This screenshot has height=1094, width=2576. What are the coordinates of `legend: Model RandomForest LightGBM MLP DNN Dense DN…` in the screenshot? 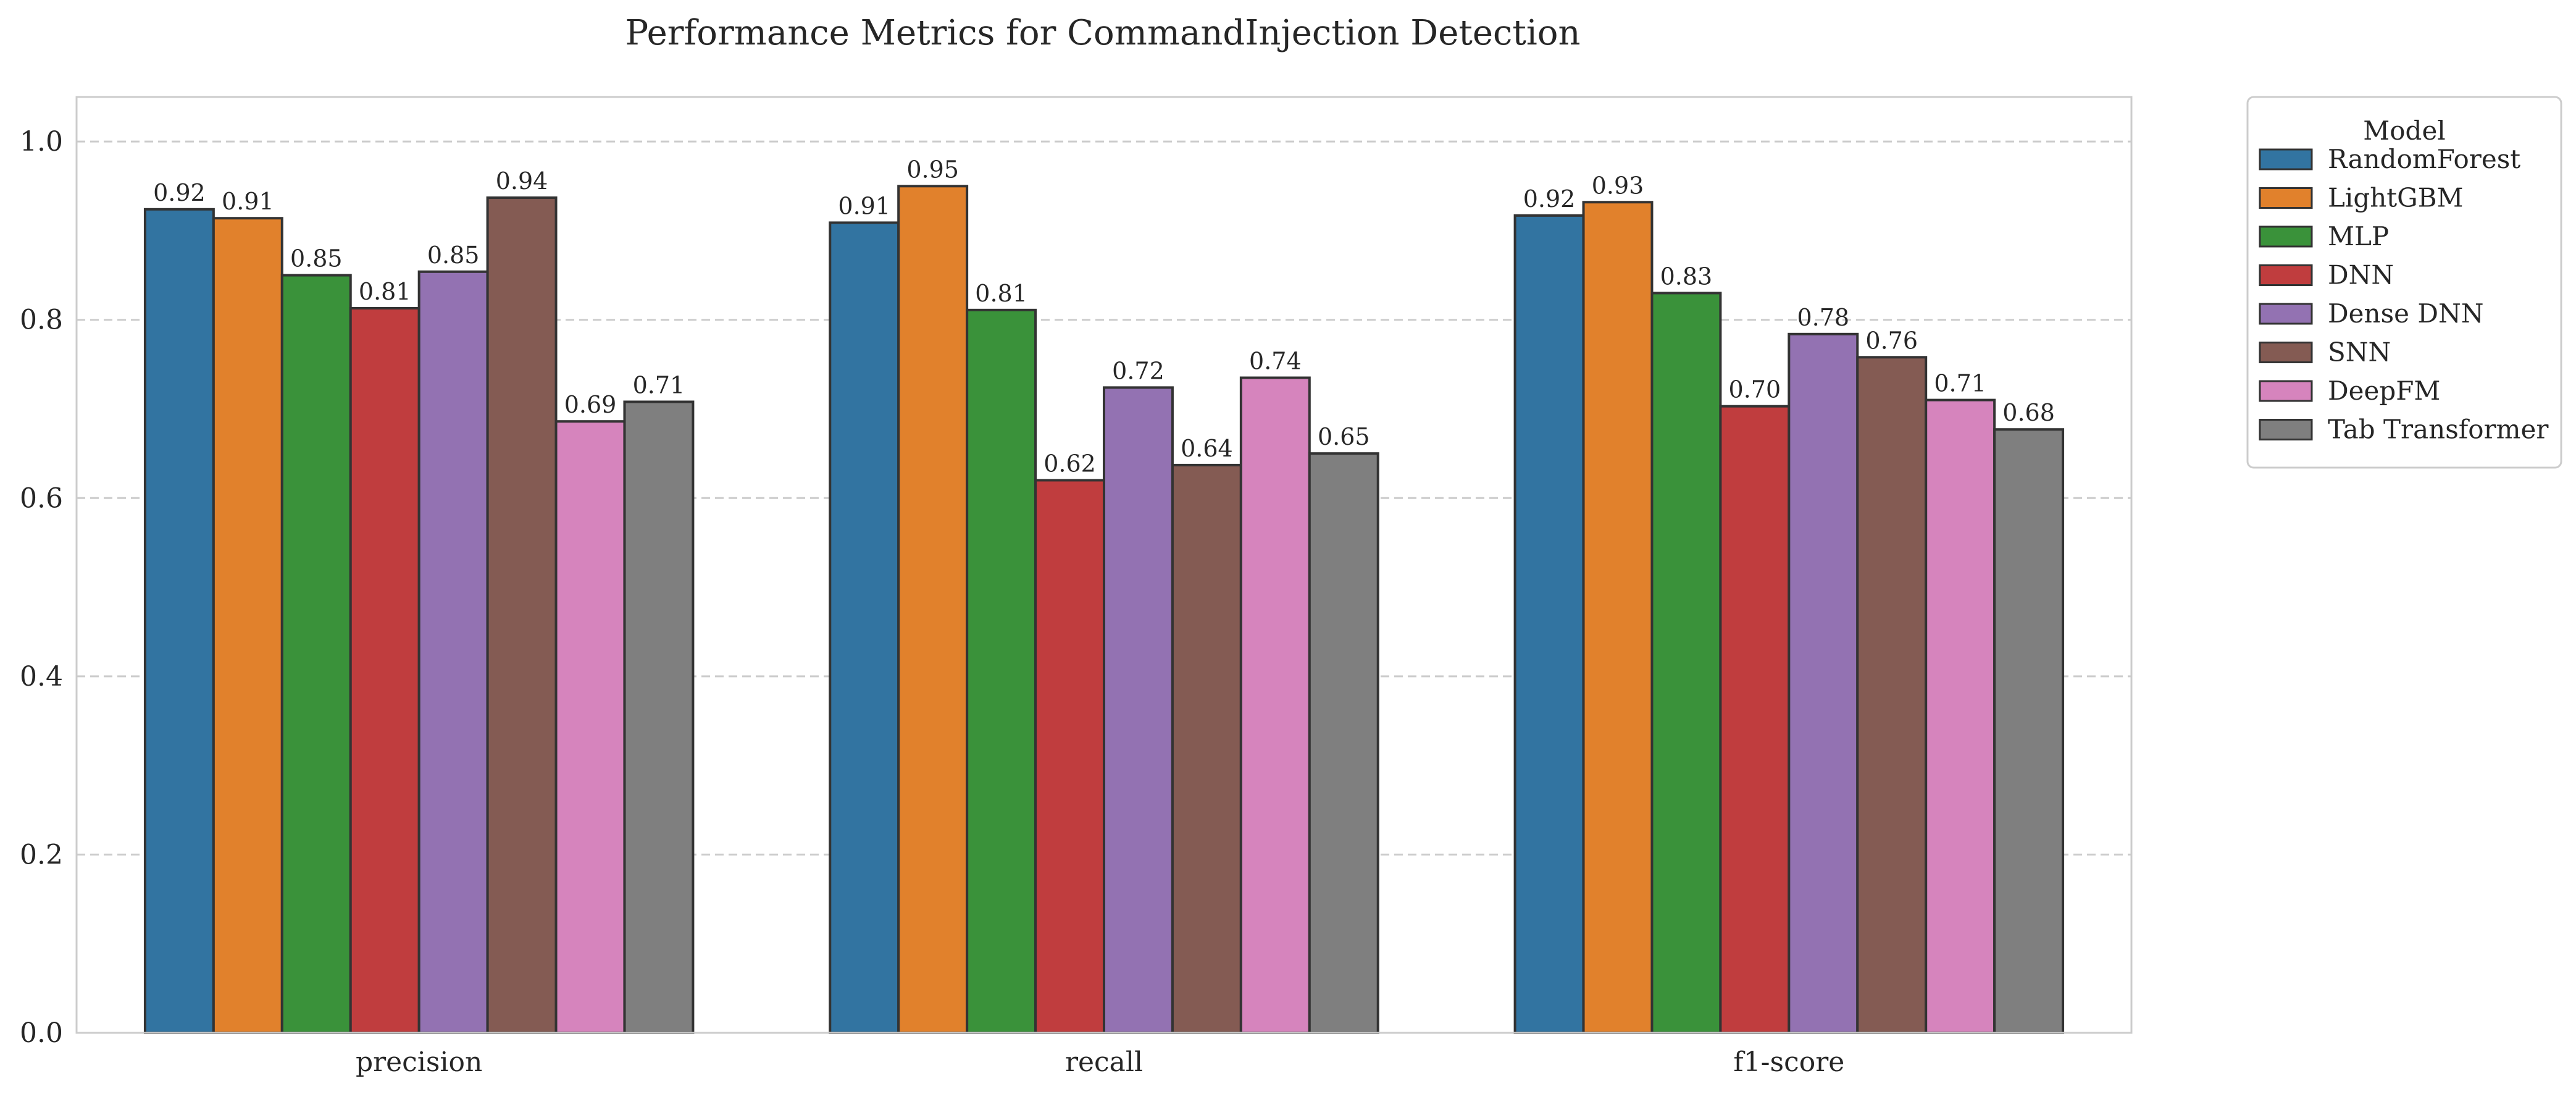 It's located at (2404, 282).